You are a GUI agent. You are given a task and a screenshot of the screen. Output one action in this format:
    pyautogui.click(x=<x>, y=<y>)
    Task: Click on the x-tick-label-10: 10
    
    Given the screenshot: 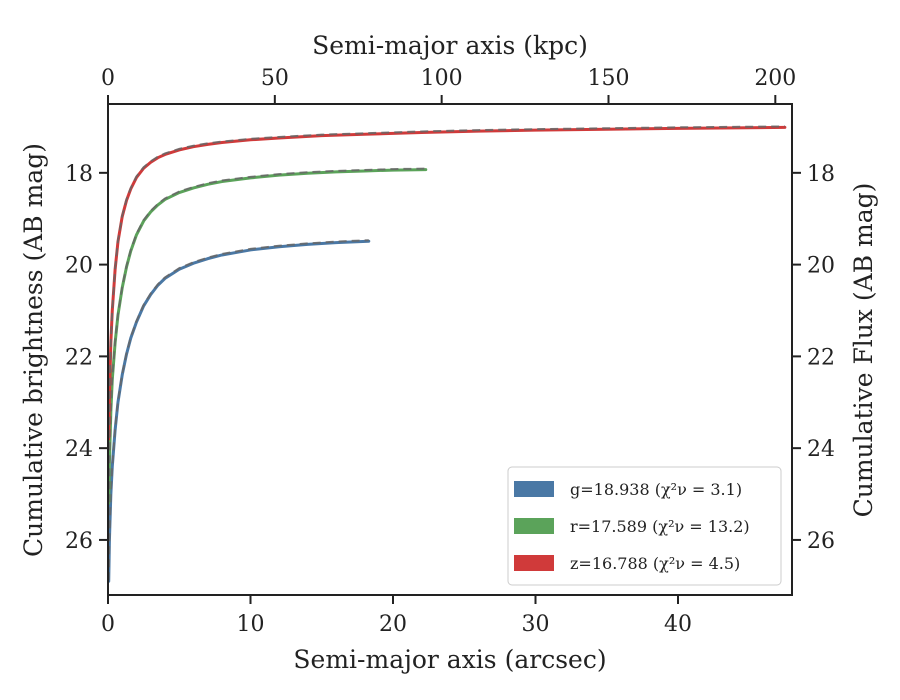 What is the action you would take?
    pyautogui.click(x=251, y=624)
    